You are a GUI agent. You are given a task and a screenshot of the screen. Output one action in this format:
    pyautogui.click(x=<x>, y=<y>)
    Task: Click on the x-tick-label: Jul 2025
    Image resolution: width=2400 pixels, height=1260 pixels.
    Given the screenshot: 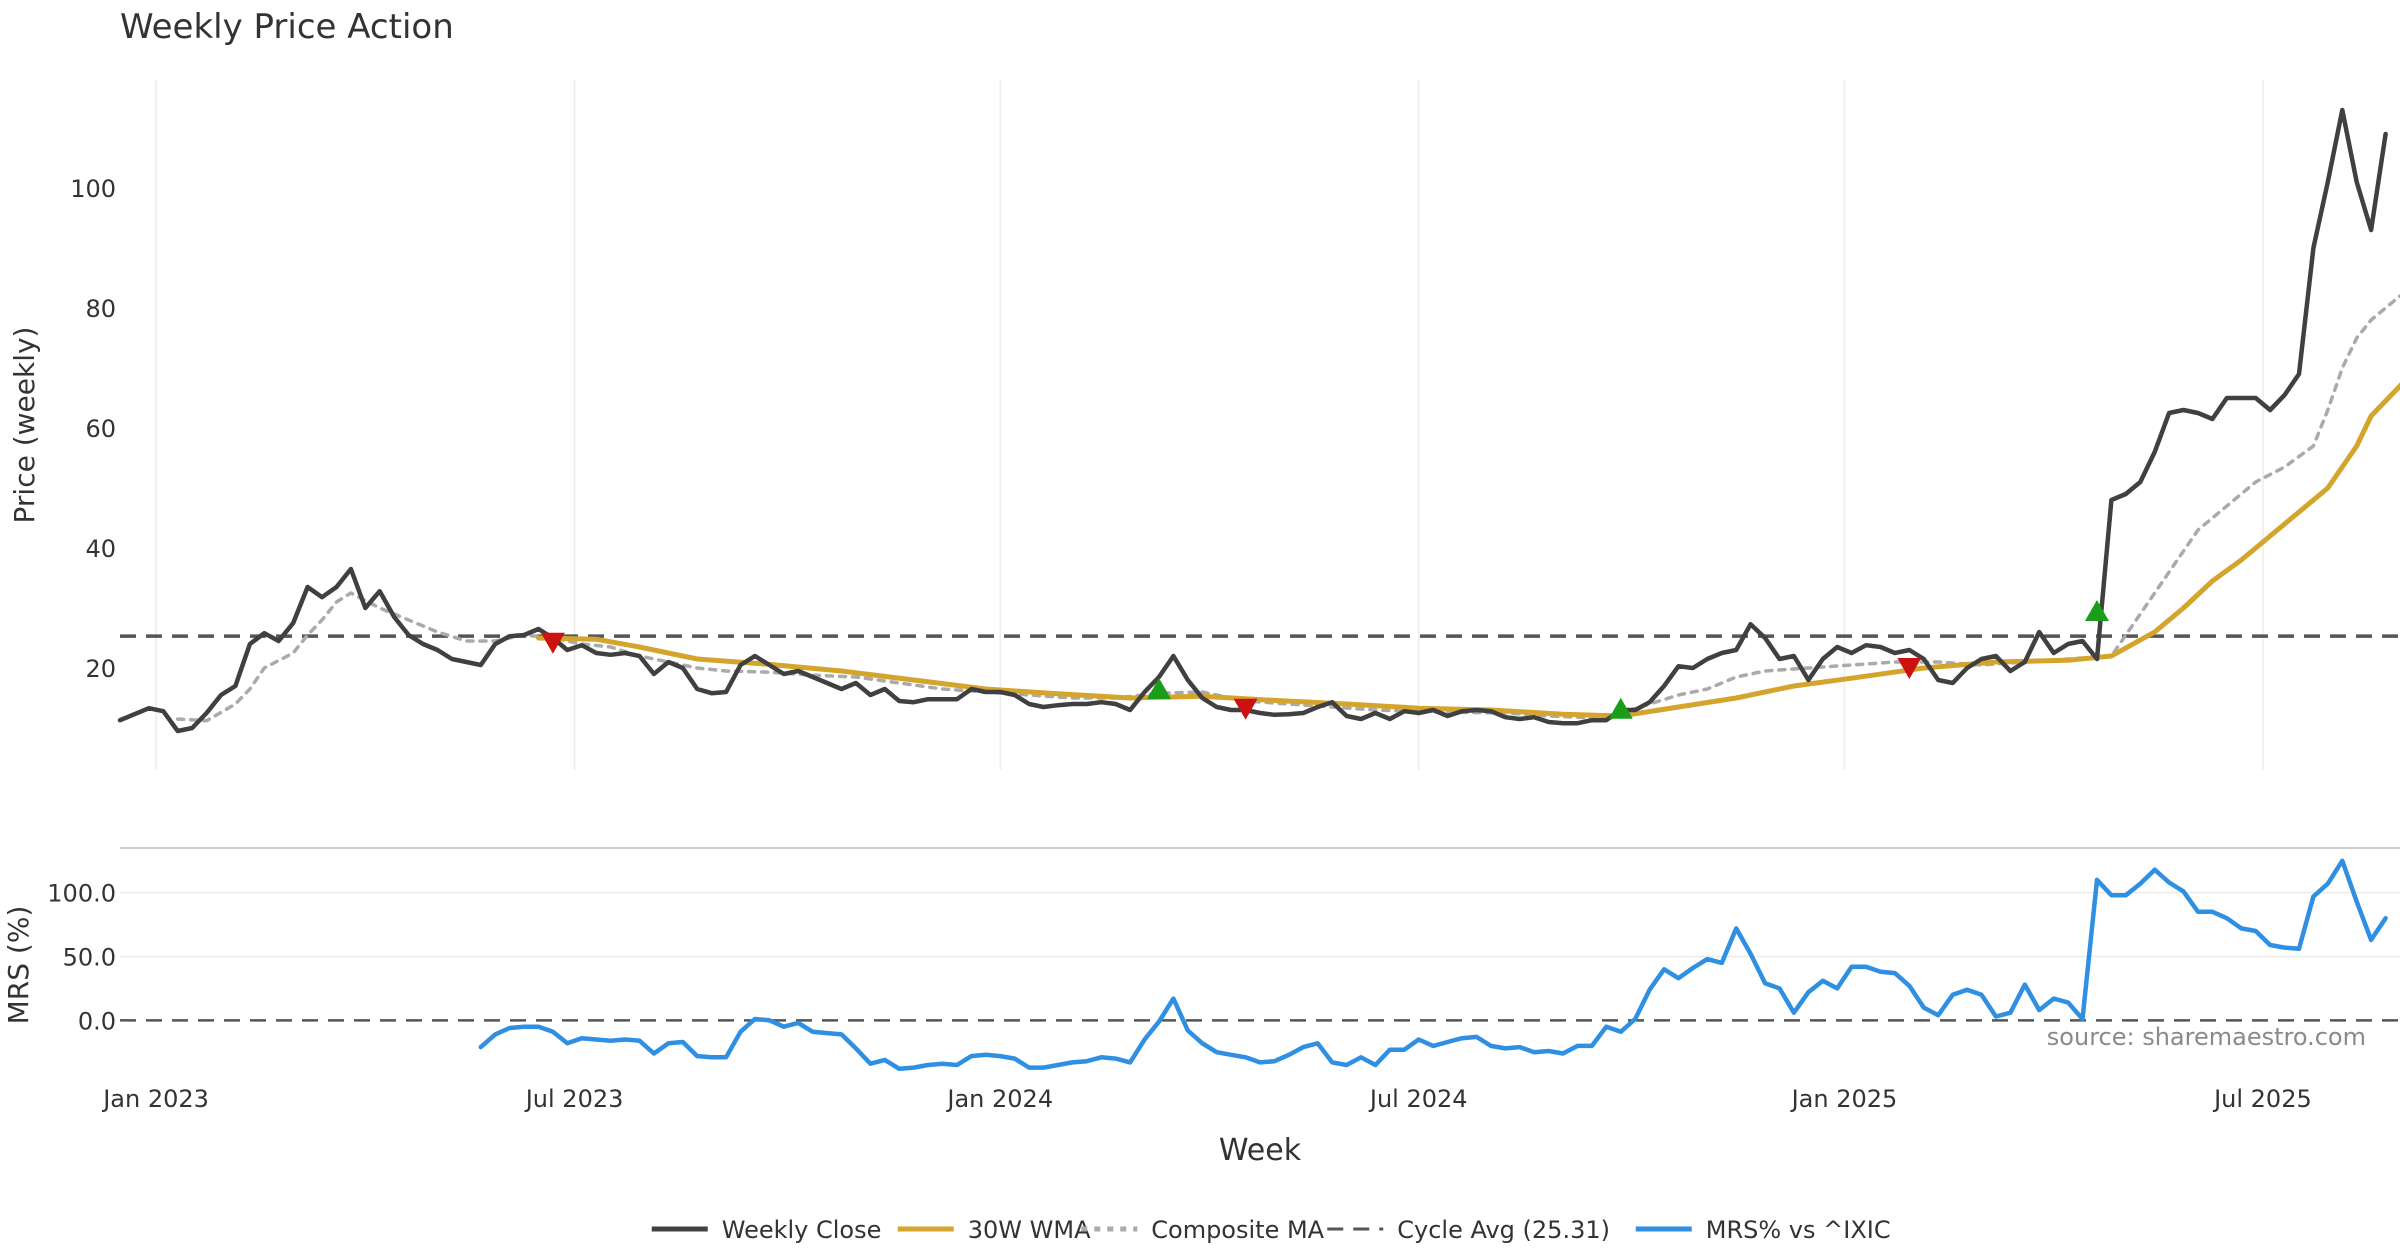 What is the action you would take?
    pyautogui.click(x=2262, y=1099)
    